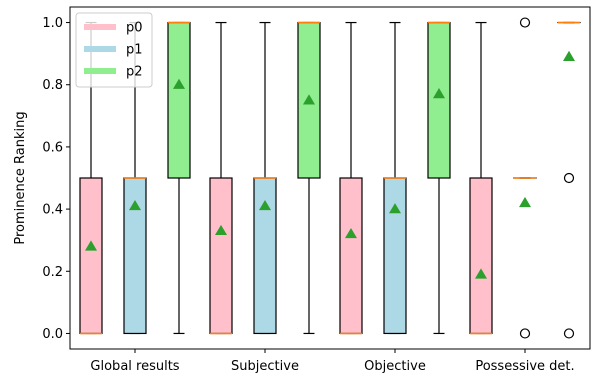 The width and height of the screenshot is (595, 376). Describe the element at coordinates (56, 179) in the screenshot. I see `y-axis: 0.0 0.2 0.4 0.6 0.8 1.0` at that location.